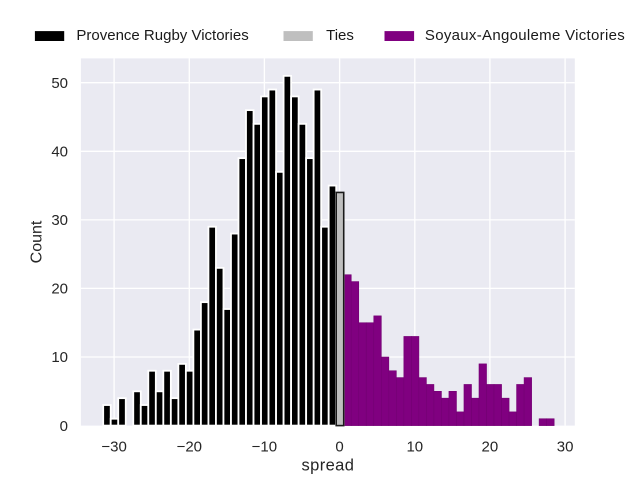 The height and width of the screenshot is (480, 640). What do you see at coordinates (264, 446) in the screenshot?
I see `svg-text: −10` at bounding box center [264, 446].